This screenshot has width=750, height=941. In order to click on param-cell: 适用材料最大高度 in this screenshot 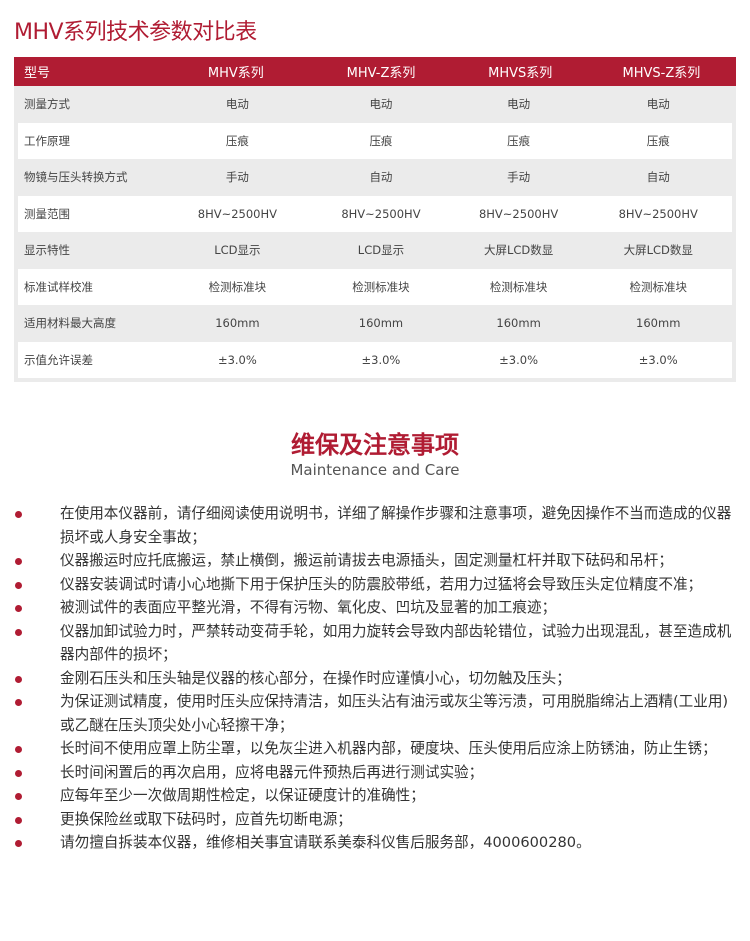, I will do `click(70, 323)`.